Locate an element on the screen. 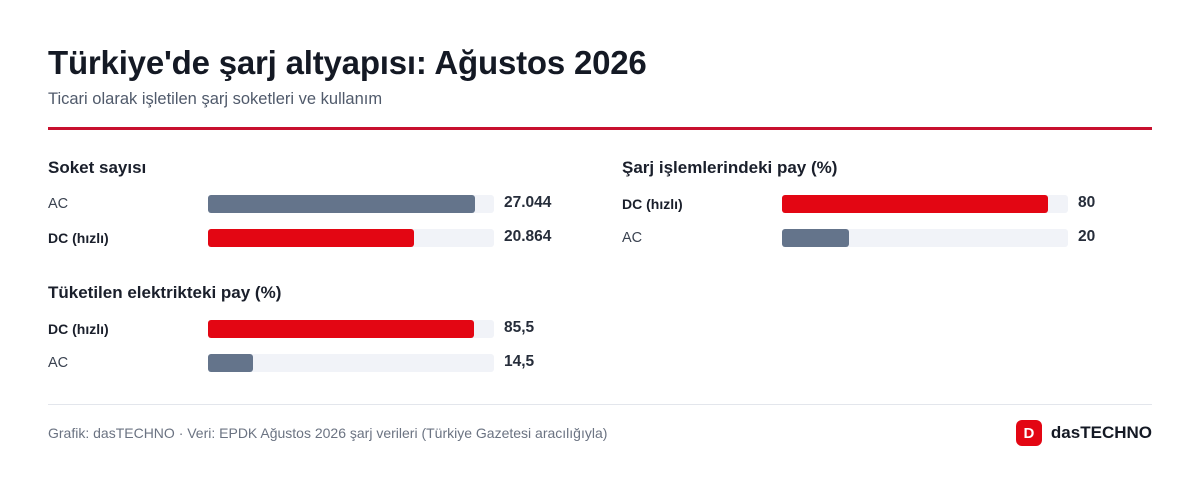 The width and height of the screenshot is (1200, 477). brand-logo: D dasTECHNO is located at coordinates (1083, 433).